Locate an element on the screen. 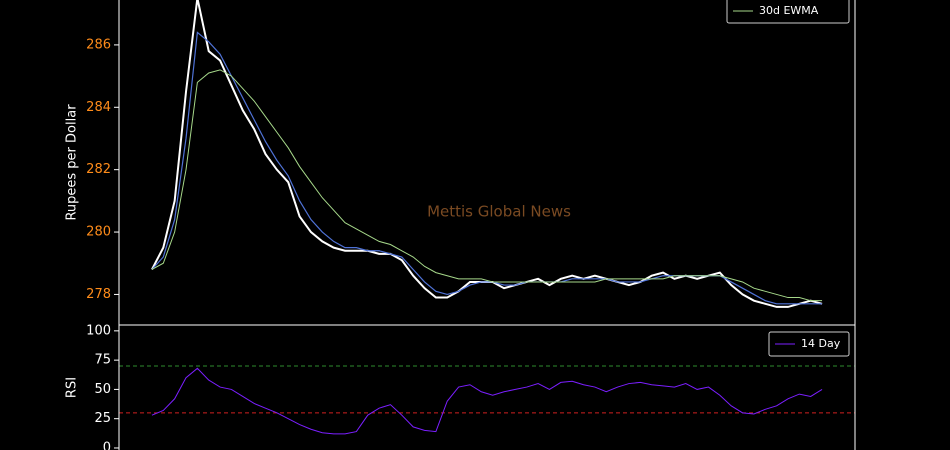 The height and width of the screenshot is (450, 950). y-tick-label: 100 is located at coordinates (98, 330).